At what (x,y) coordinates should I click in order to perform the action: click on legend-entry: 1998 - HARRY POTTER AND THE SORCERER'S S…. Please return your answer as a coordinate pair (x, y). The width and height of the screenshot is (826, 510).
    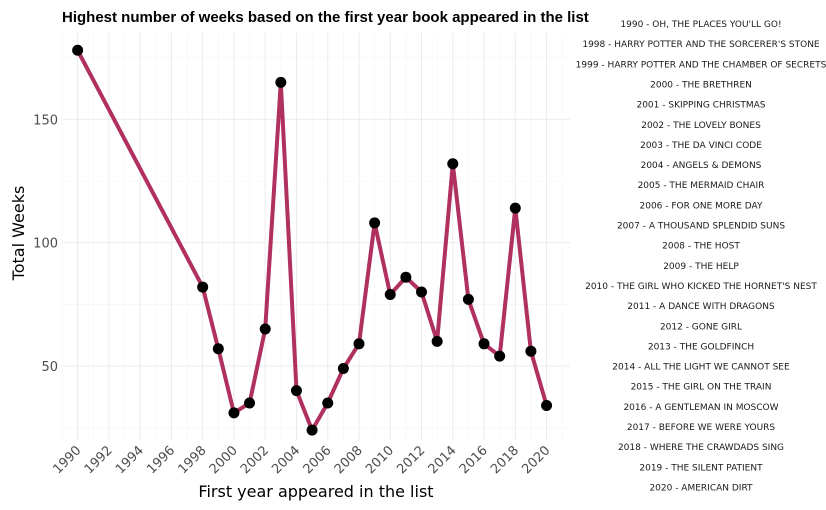
    Looking at the image, I should click on (701, 45).